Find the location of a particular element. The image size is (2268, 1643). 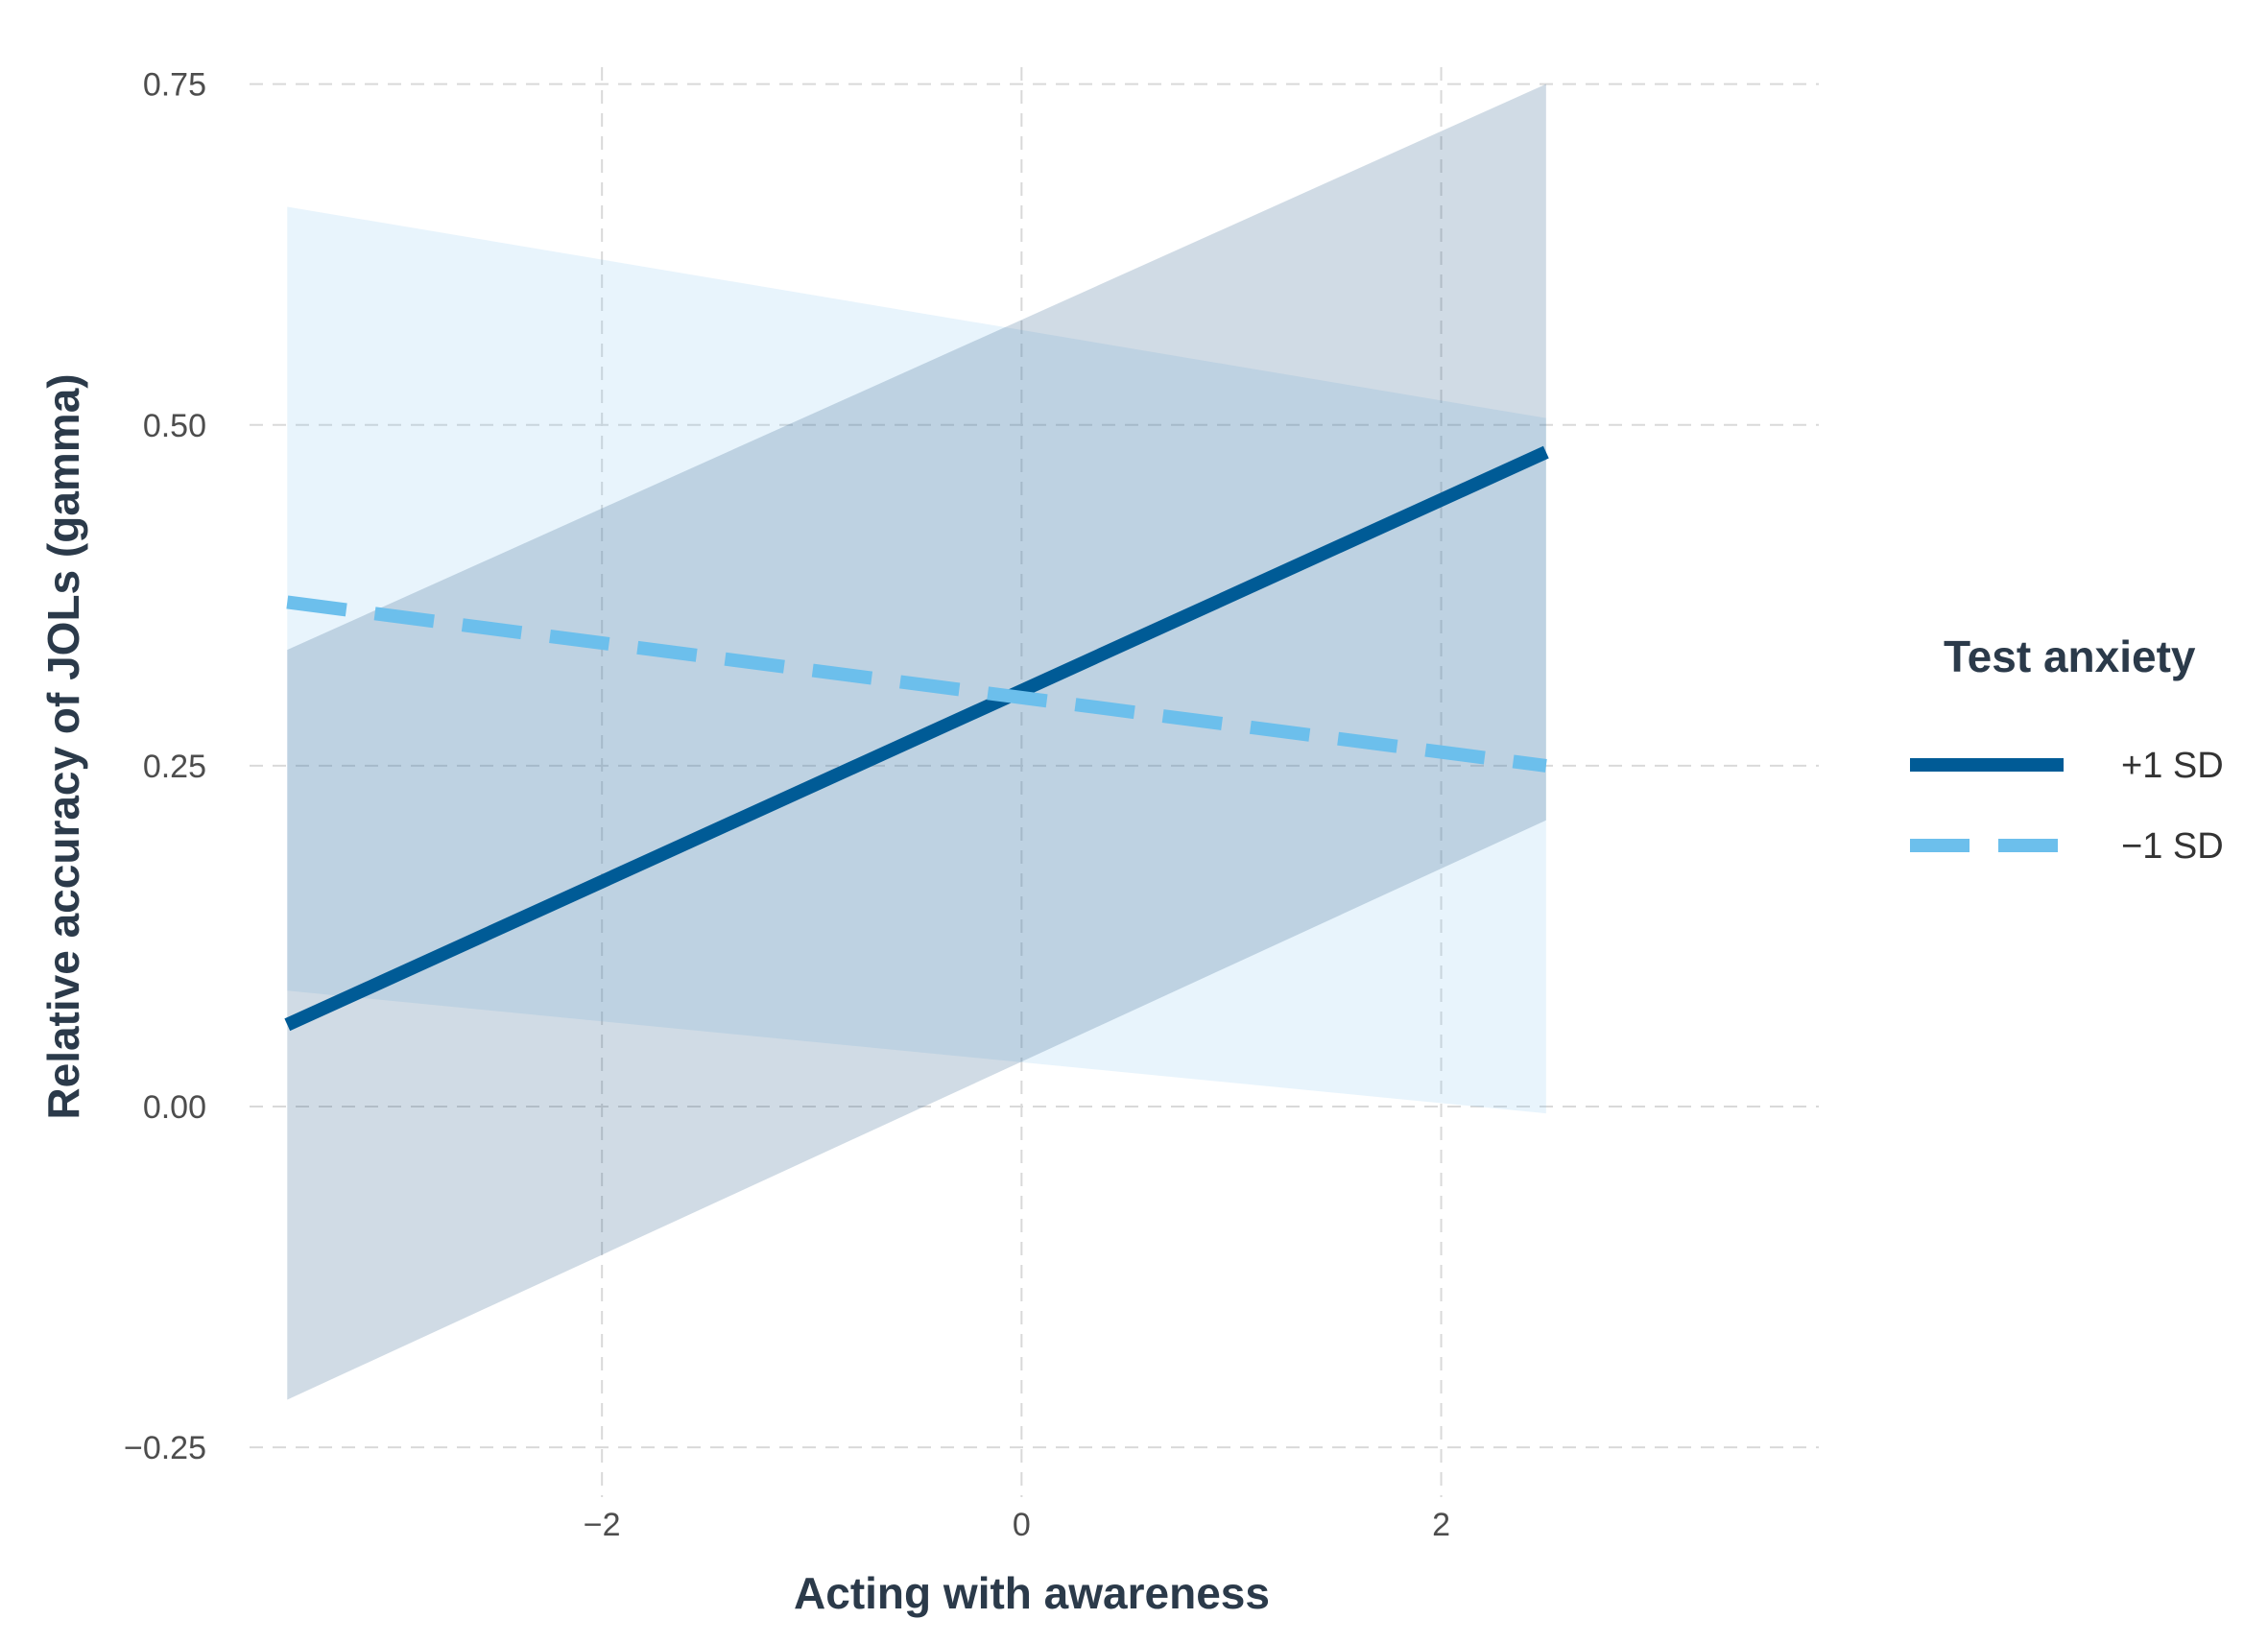

x-tick-label: 2 is located at coordinates (1441, 1525).